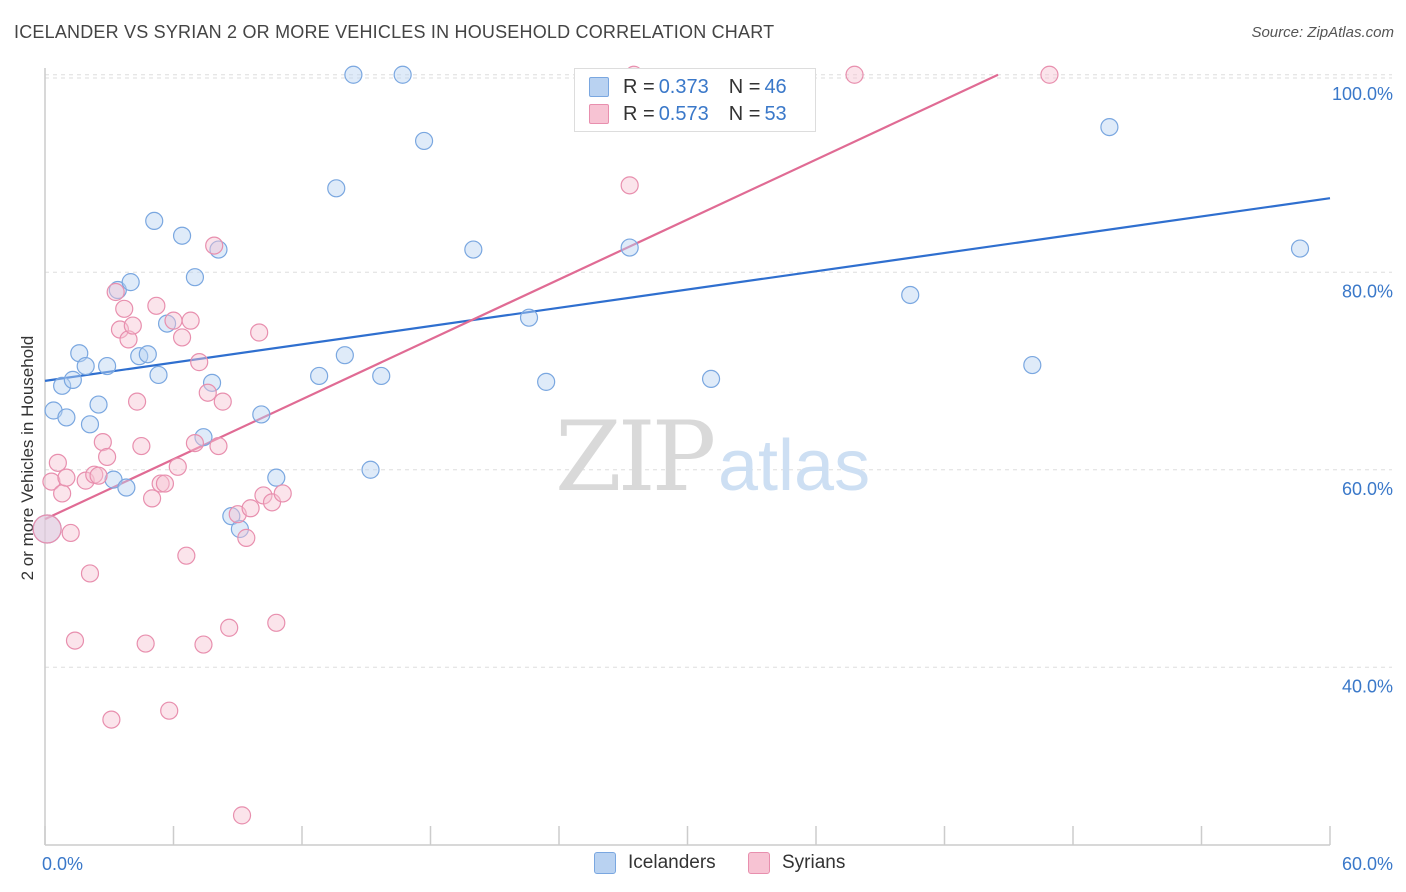  What do you see at coordinates (62, 864) in the screenshot?
I see `x-tick-label: 0.0%` at bounding box center [62, 864].